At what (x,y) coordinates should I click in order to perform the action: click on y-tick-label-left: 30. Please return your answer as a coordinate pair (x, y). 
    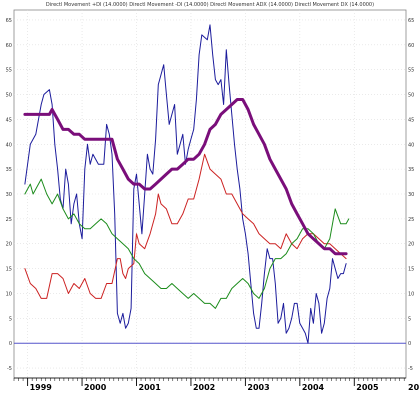
    Looking at the image, I should click on (9, 195).